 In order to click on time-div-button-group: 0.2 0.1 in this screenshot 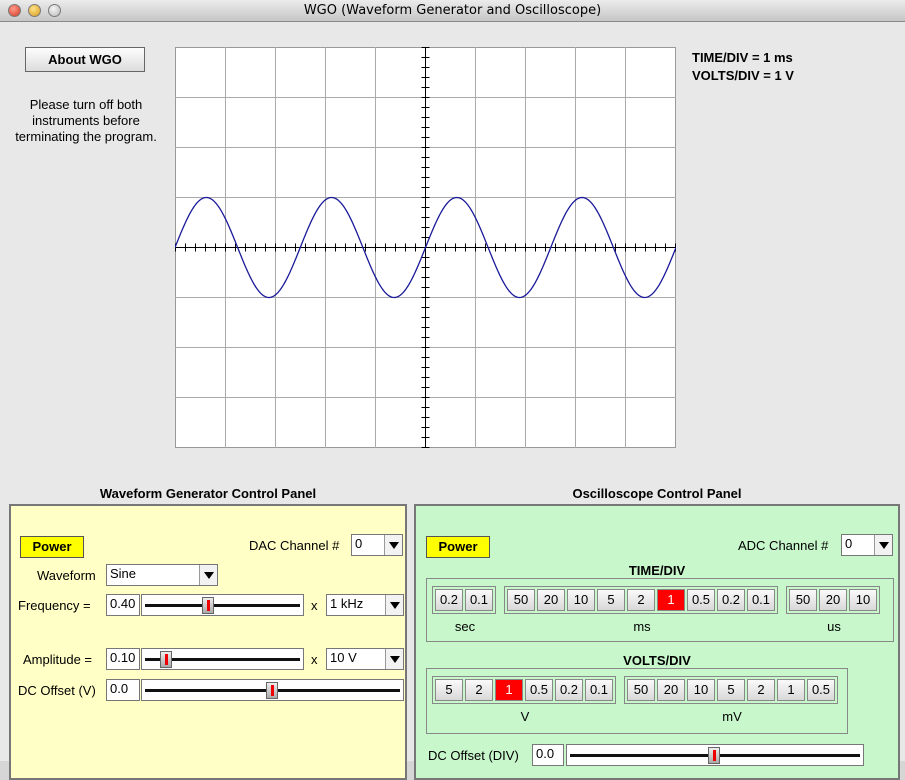, I will do `click(464, 600)`.